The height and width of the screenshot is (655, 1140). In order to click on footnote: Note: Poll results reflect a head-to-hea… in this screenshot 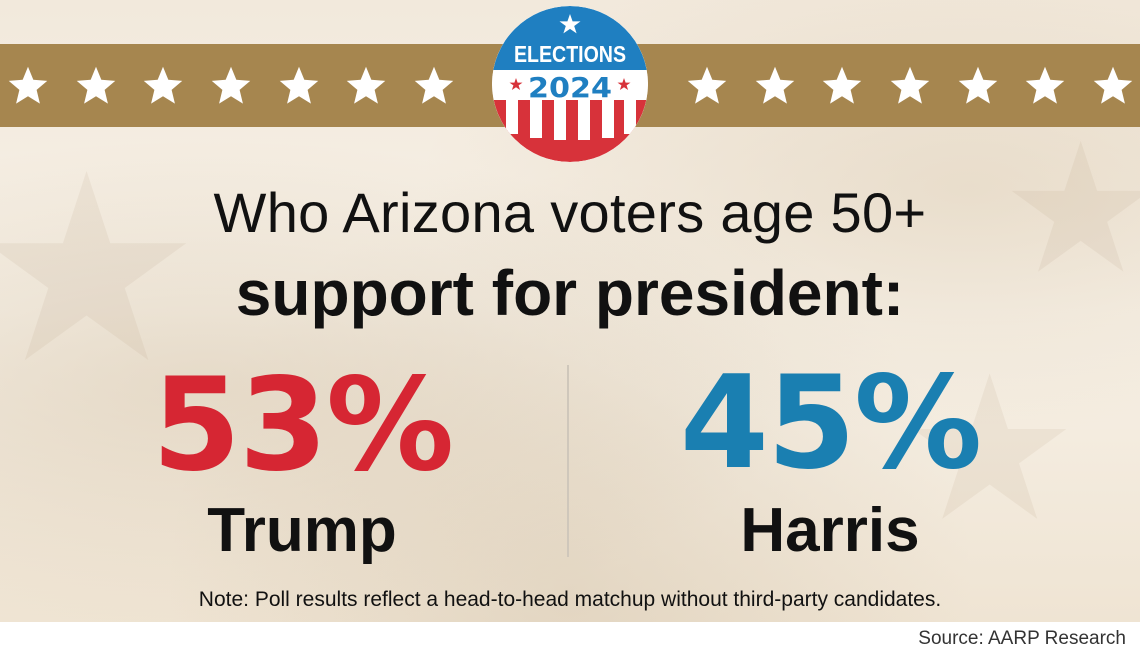, I will do `click(570, 599)`.